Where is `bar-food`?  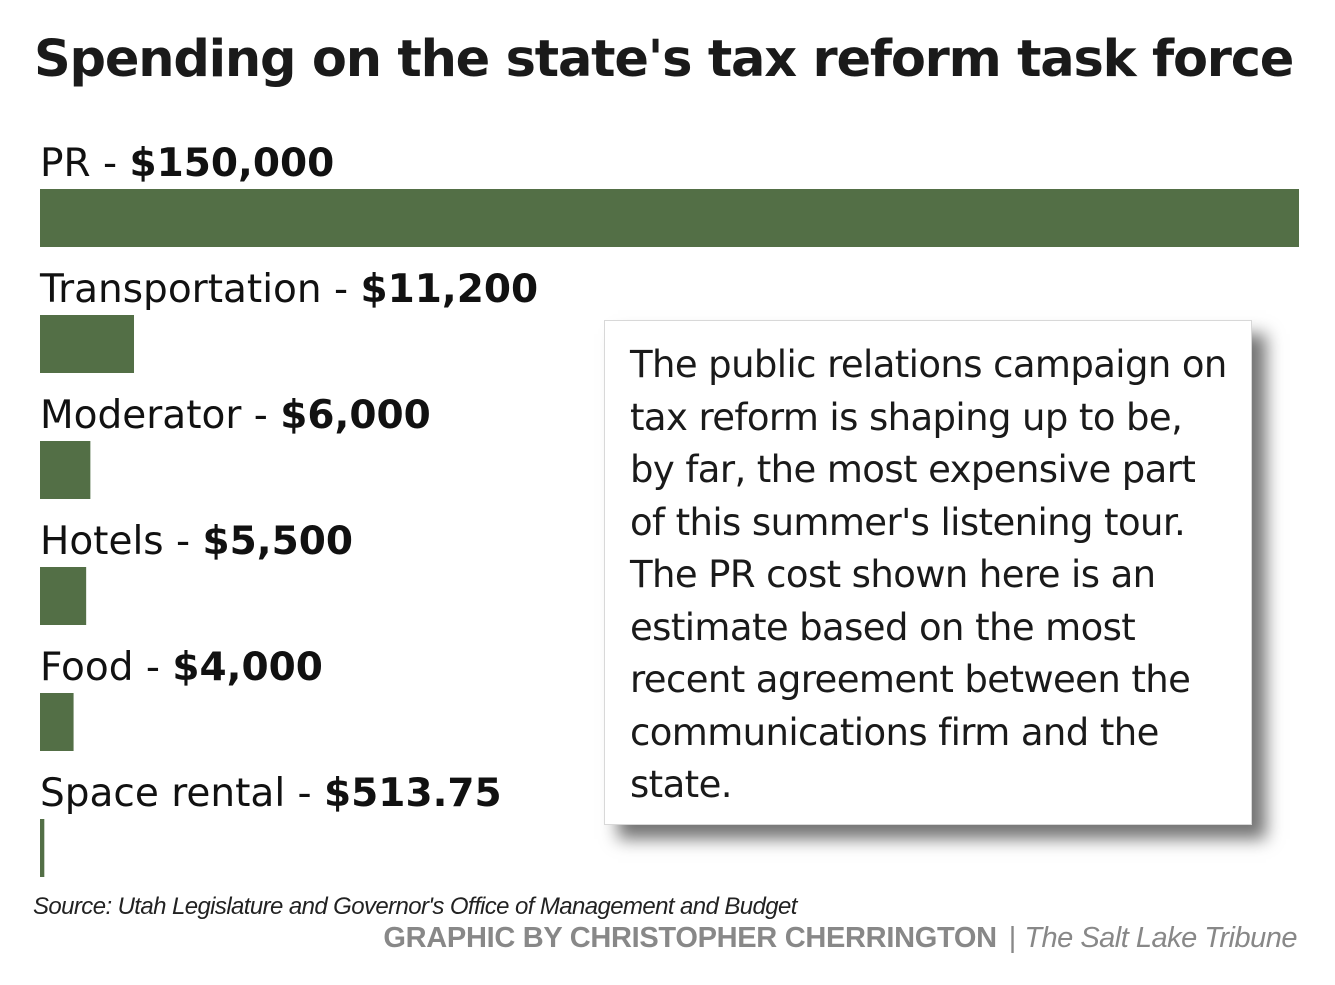 bar-food is located at coordinates (57, 722).